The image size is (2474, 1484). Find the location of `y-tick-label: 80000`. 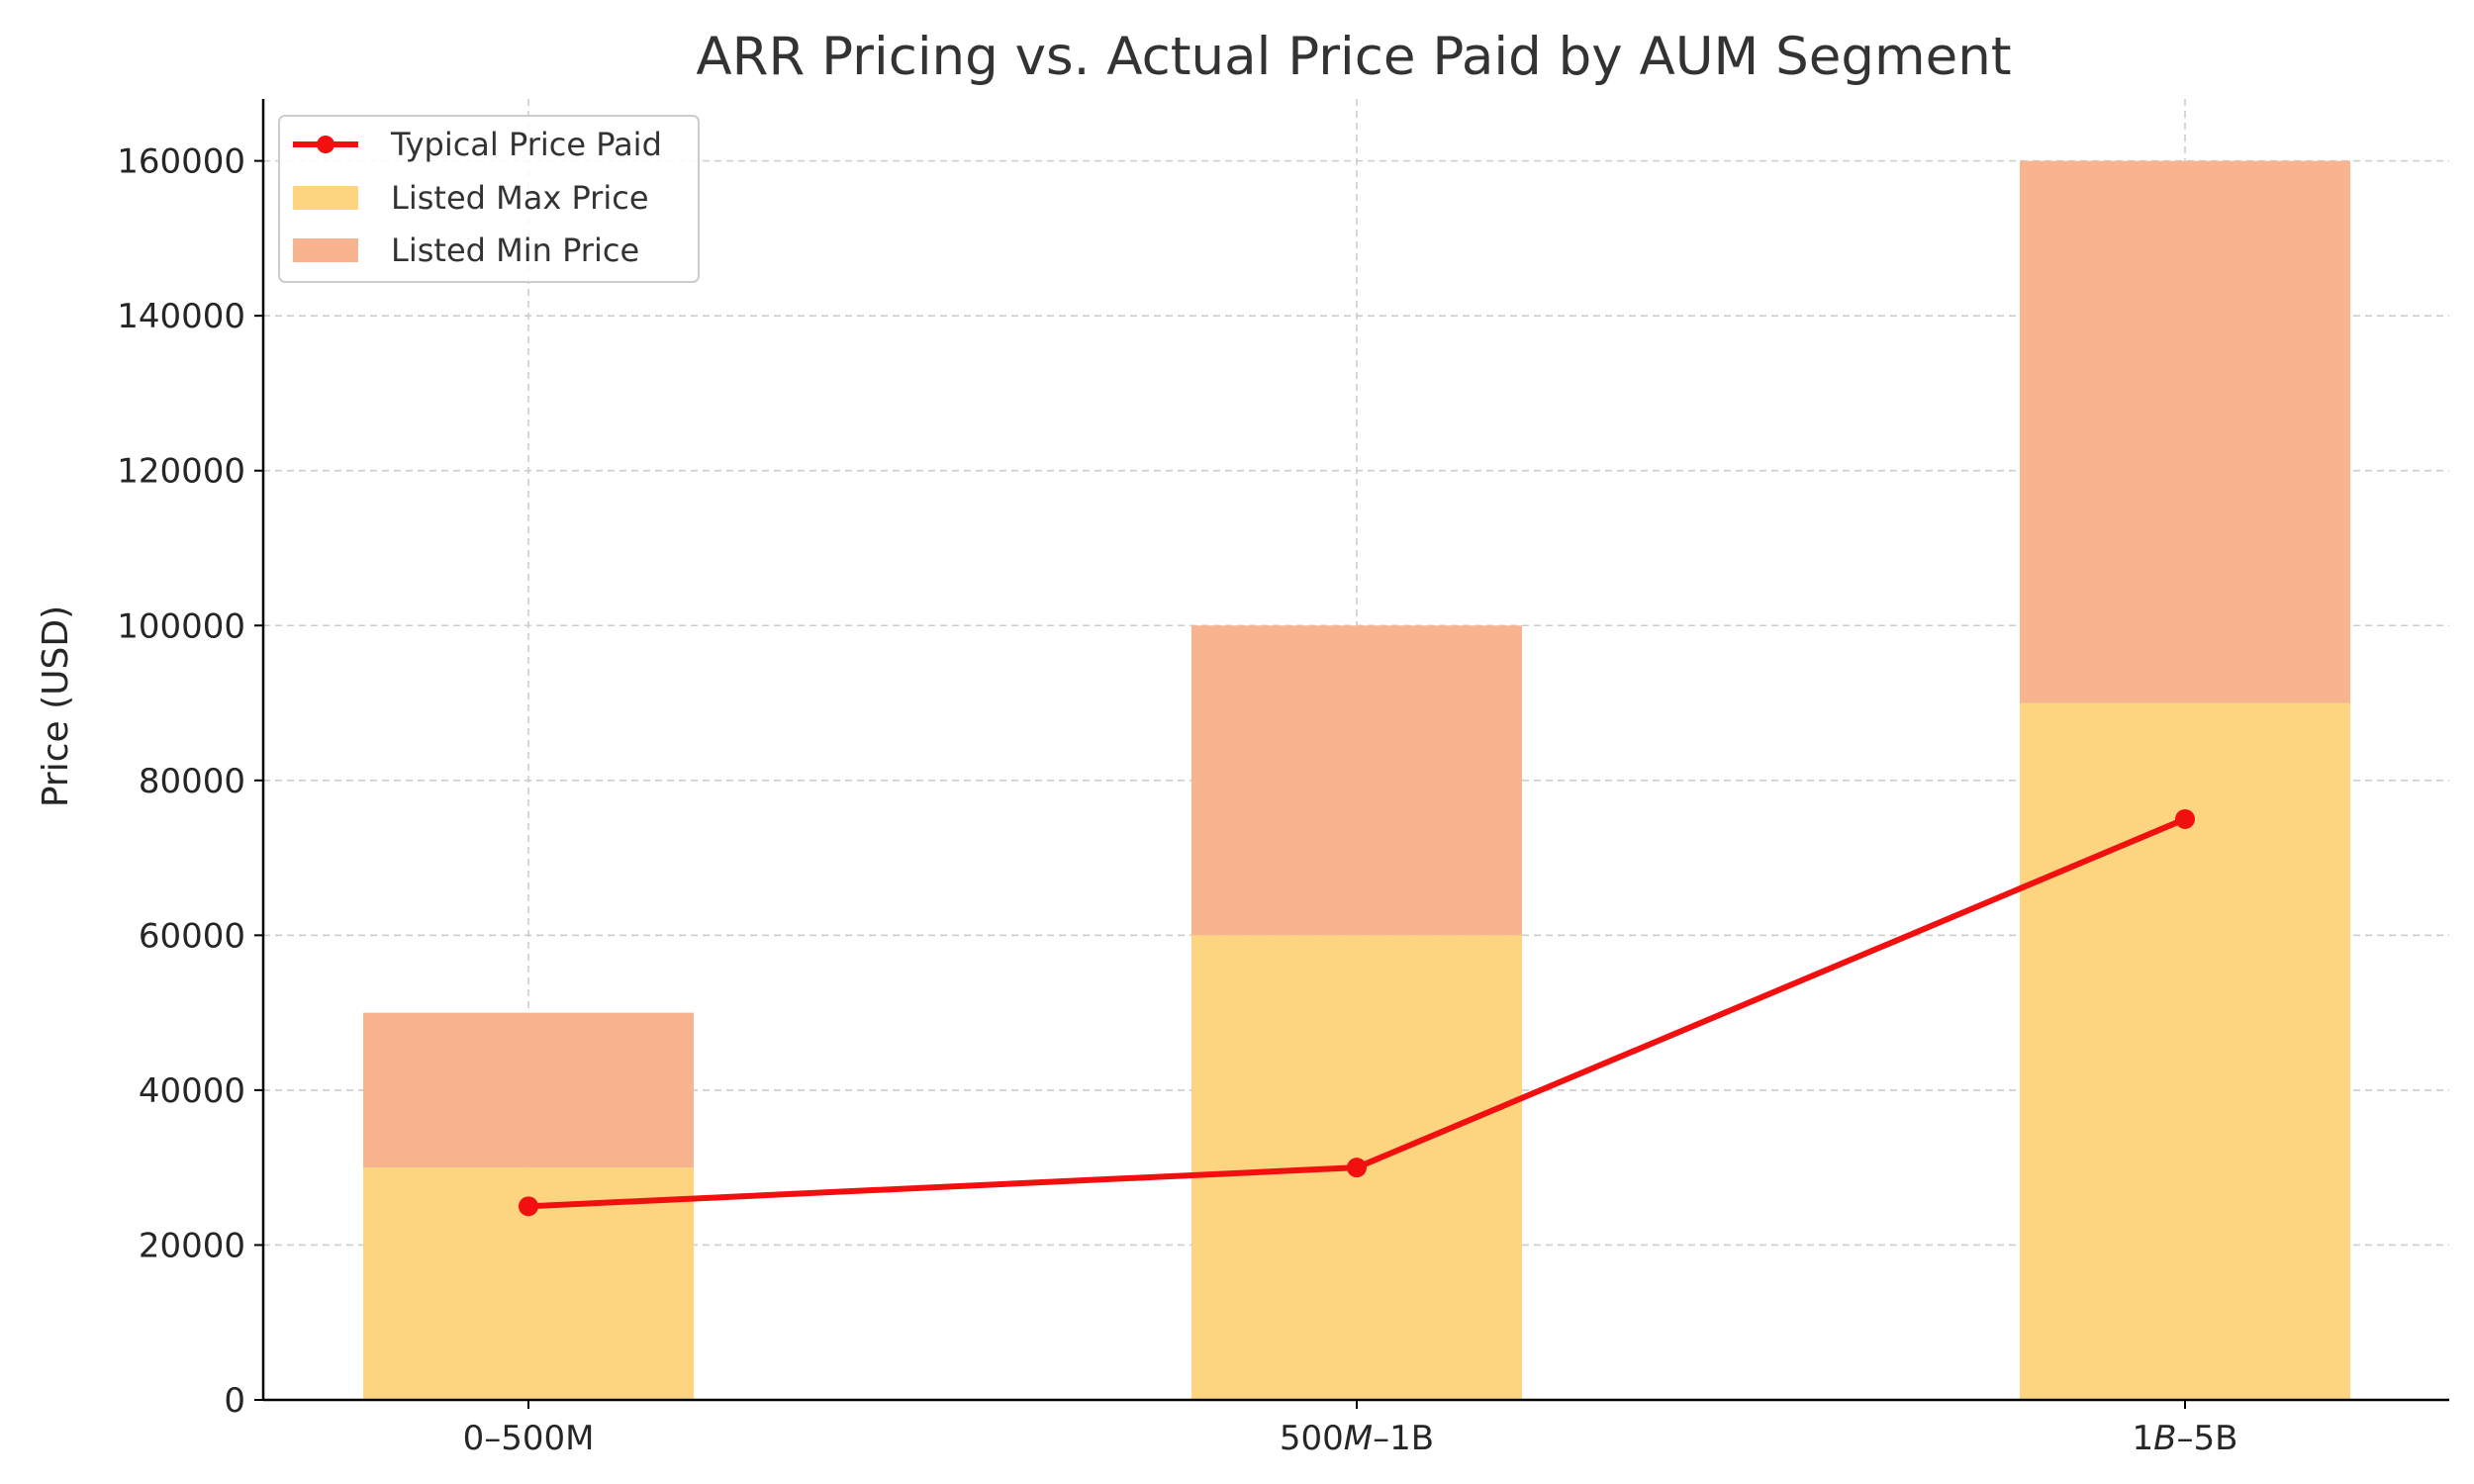

y-tick-label: 80000 is located at coordinates (192, 781).